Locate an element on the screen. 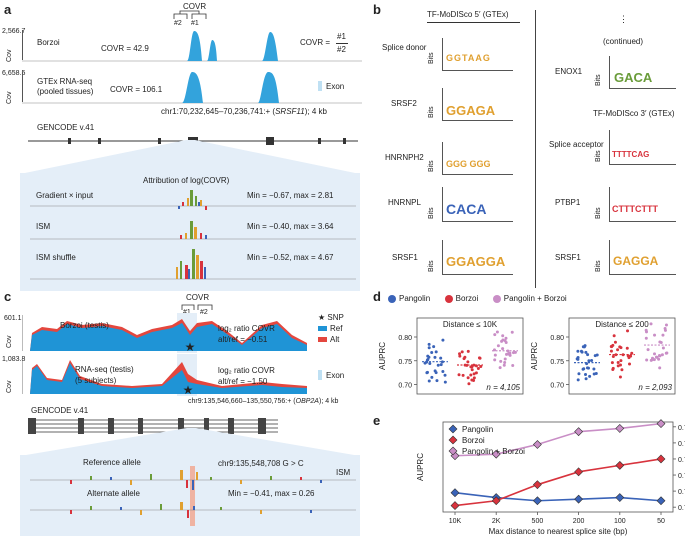  logo-hnrnpl is located at coordinates (477, 204).